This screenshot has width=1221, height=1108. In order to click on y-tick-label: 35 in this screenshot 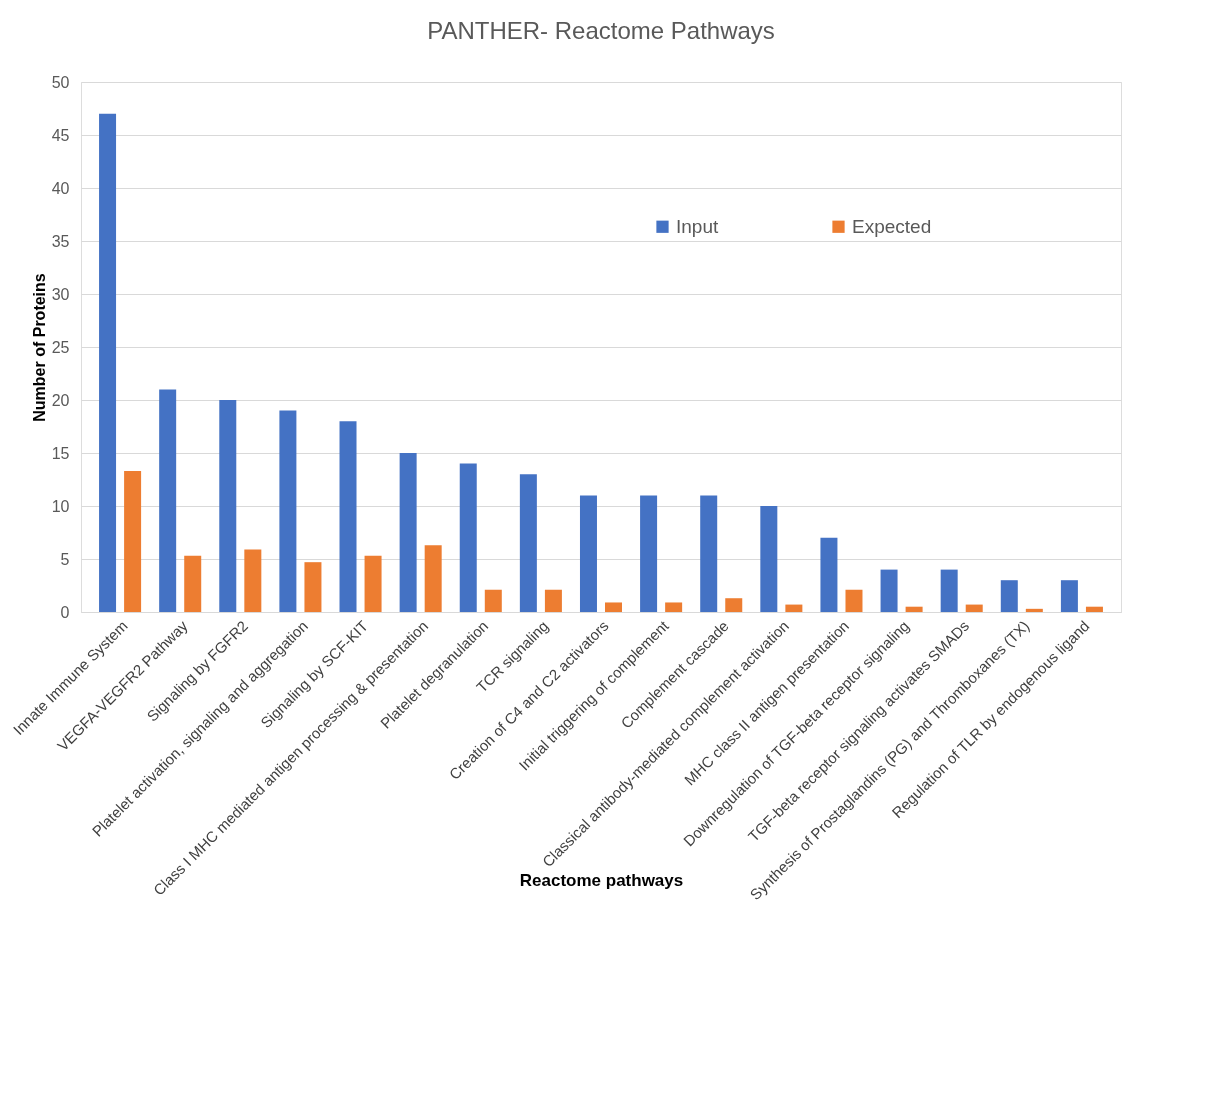, I will do `click(60, 241)`.